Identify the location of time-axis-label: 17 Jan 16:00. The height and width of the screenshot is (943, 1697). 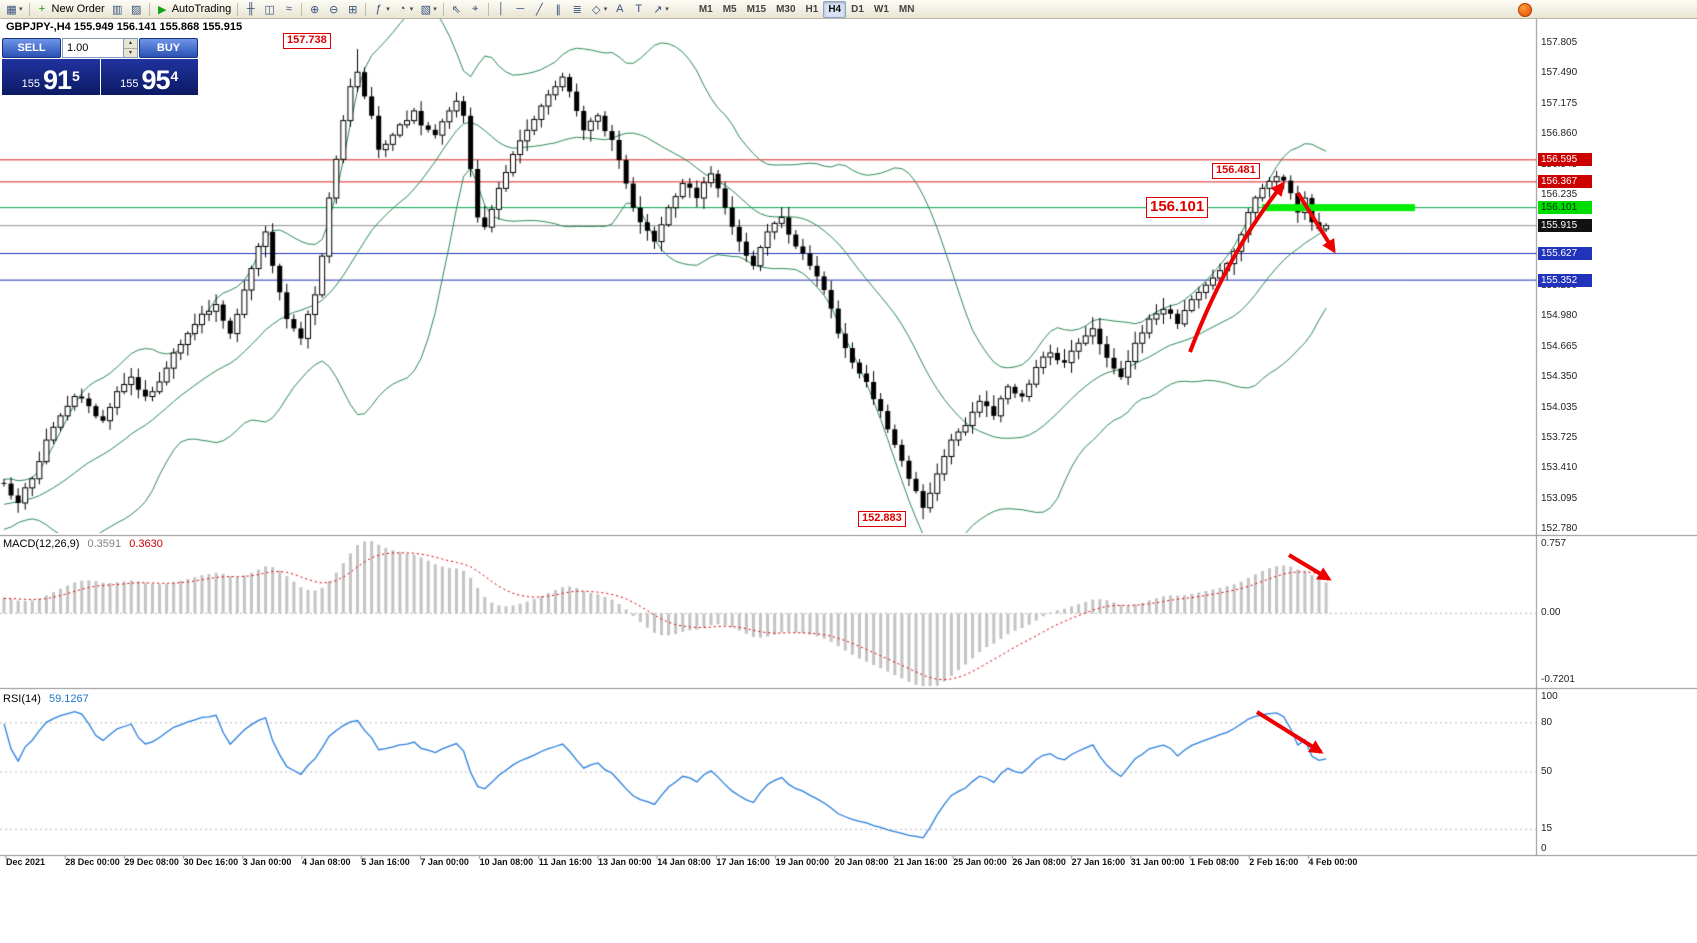
(743, 862).